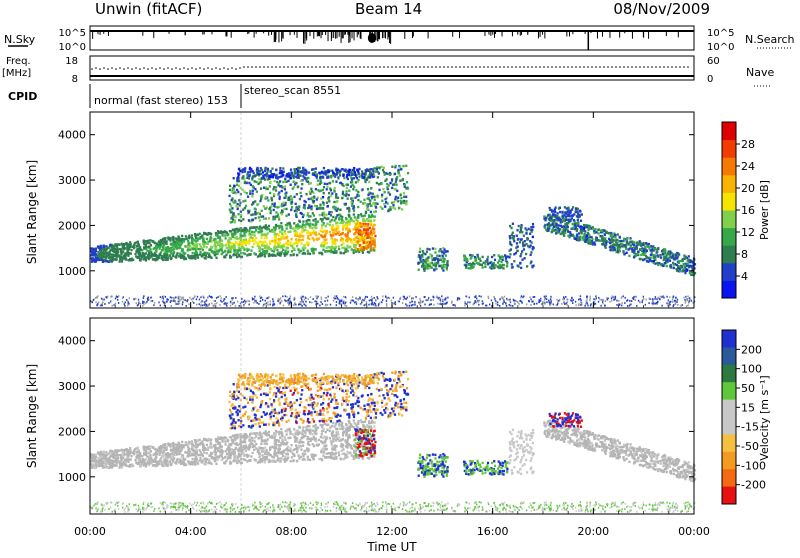 The image size is (800, 558). What do you see at coordinates (191, 531) in the screenshot?
I see `xtick-1: 04:00` at bounding box center [191, 531].